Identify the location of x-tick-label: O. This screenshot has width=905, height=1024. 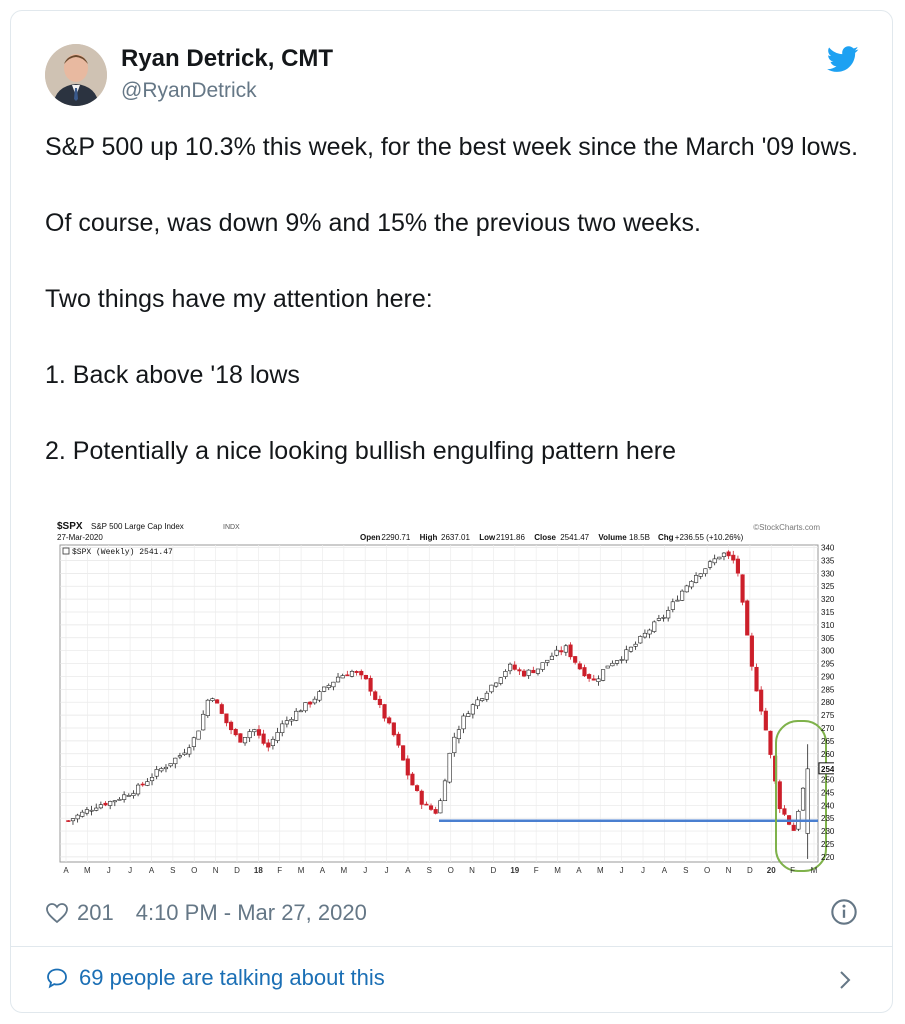
(451, 870).